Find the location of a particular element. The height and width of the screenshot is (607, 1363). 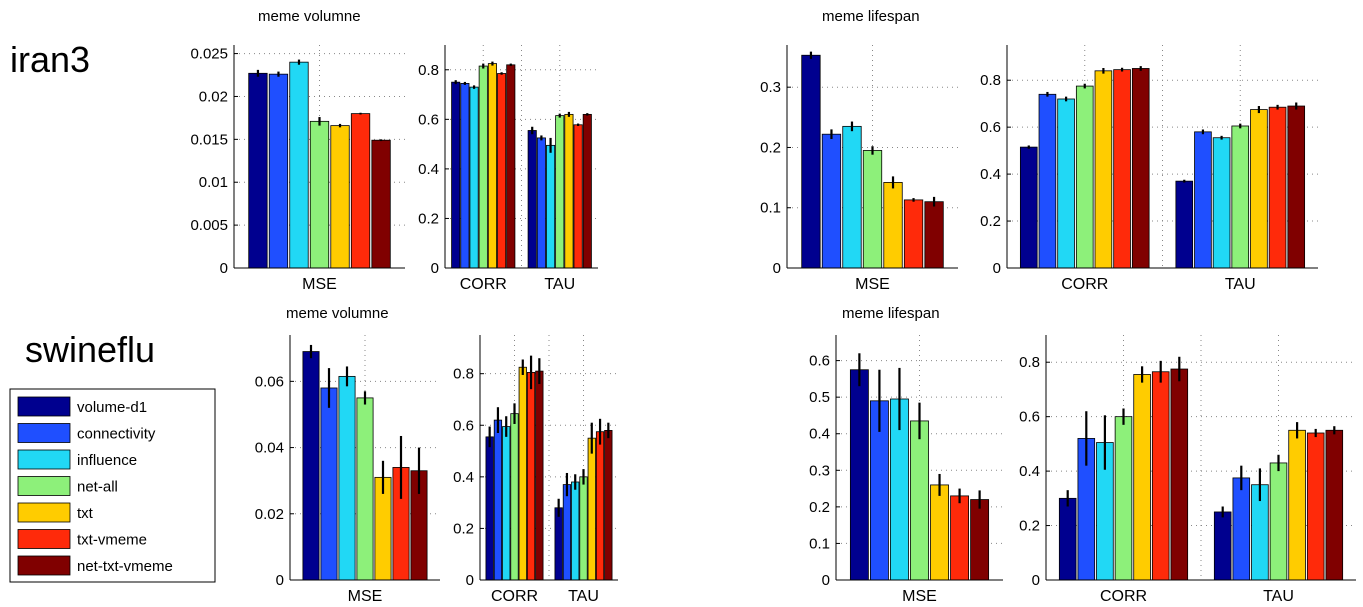

legend-item-volume-d1: volume-d1 is located at coordinates (82, 406).